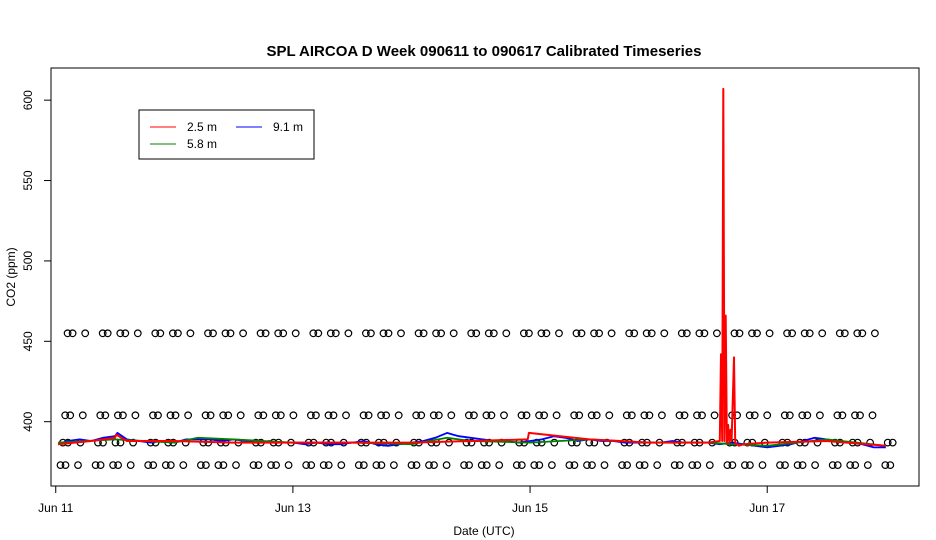  I want to click on legend-label: 2.5 m, so click(202, 127).